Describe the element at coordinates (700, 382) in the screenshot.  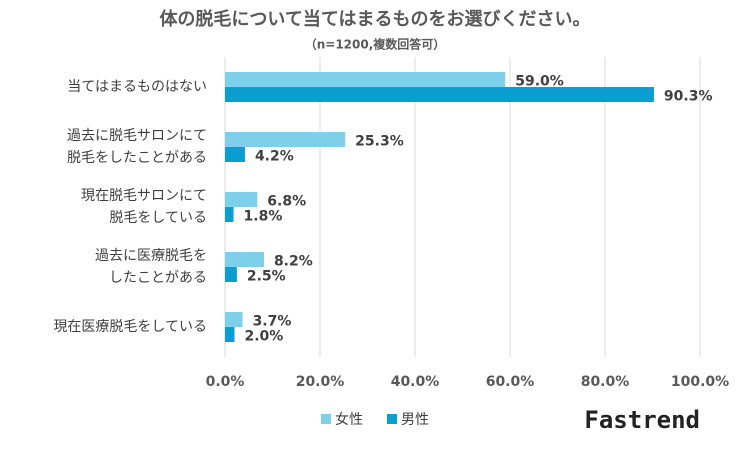
I see `x-tick-label: 100.0%` at that location.